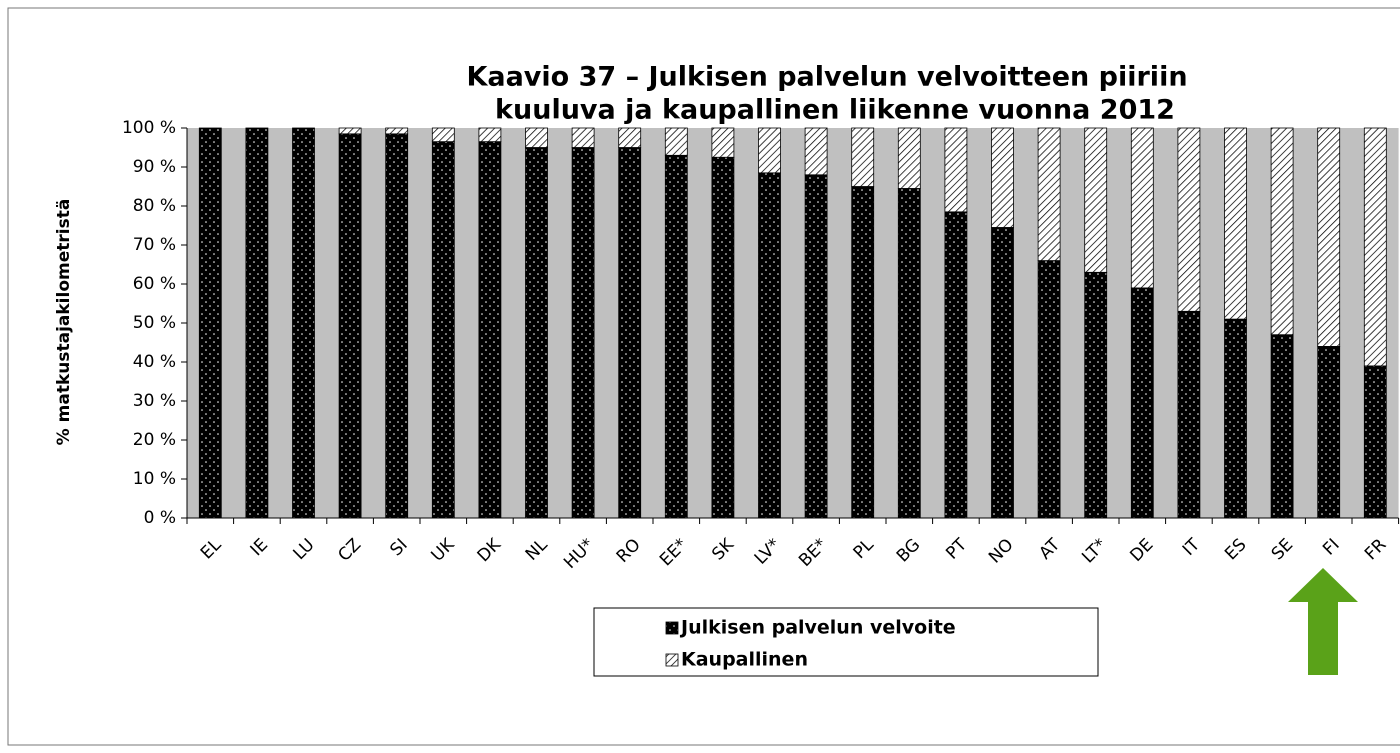  I want to click on y-tick-label: 80 %, so click(154, 206).